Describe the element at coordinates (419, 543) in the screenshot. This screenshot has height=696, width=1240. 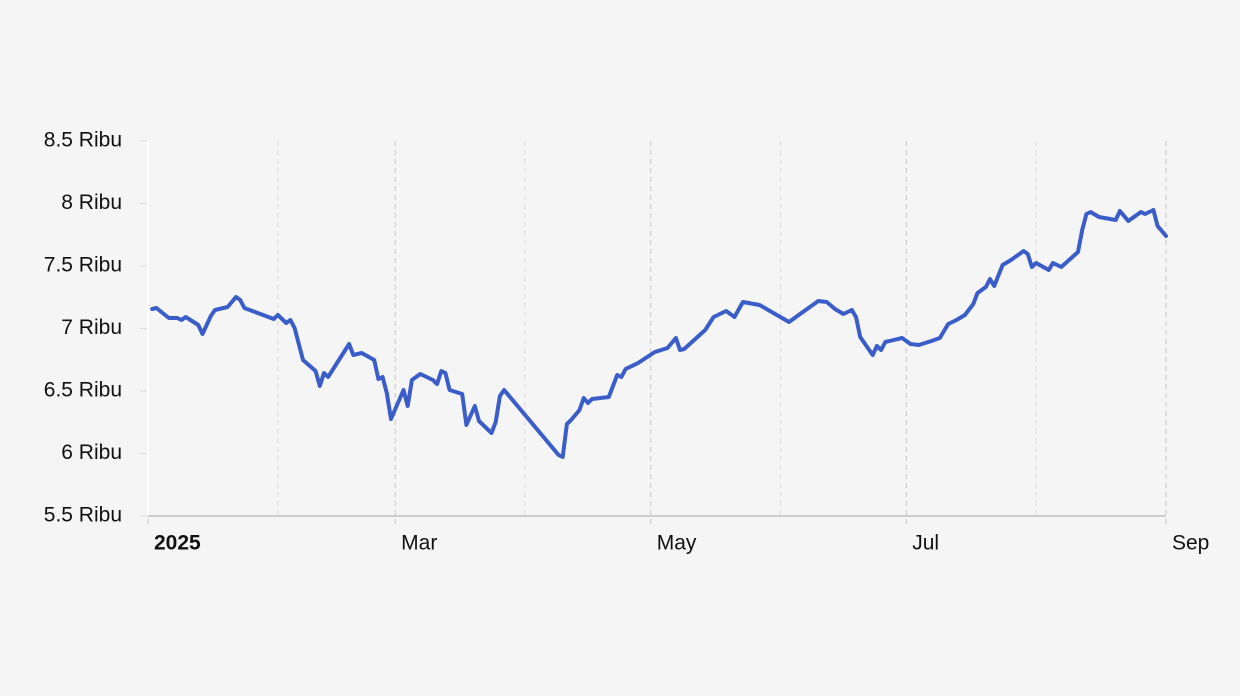
I see `x-tick-label: Mar` at that location.